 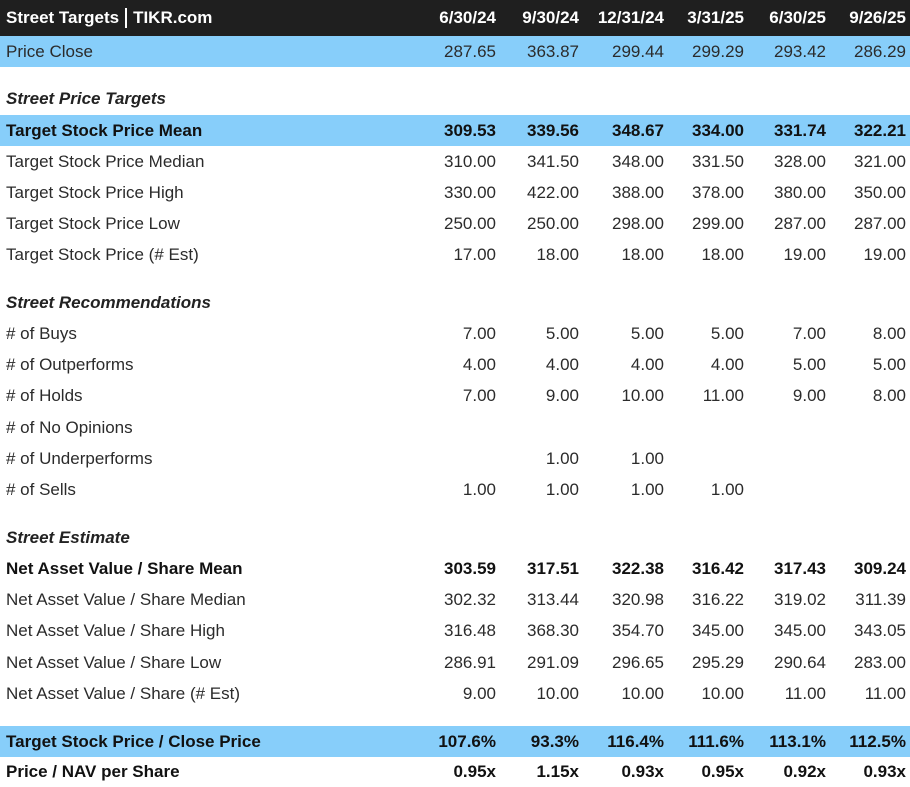 I want to click on table-cell: 320.98, so click(x=638, y=599).